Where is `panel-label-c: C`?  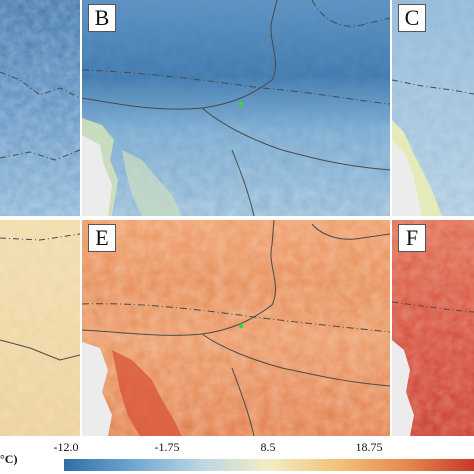 panel-label-c: C is located at coordinates (412, 18).